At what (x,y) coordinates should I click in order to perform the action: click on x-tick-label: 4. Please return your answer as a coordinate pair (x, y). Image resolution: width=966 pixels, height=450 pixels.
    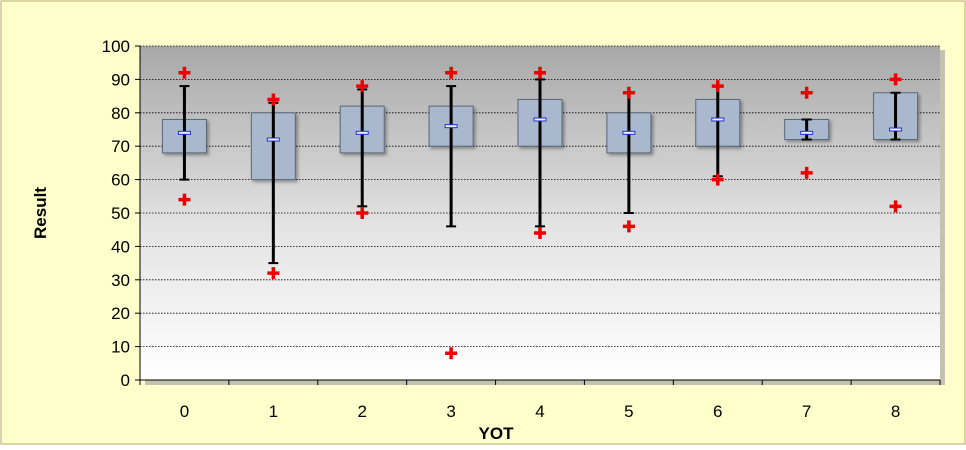
    Looking at the image, I should click on (539, 411).